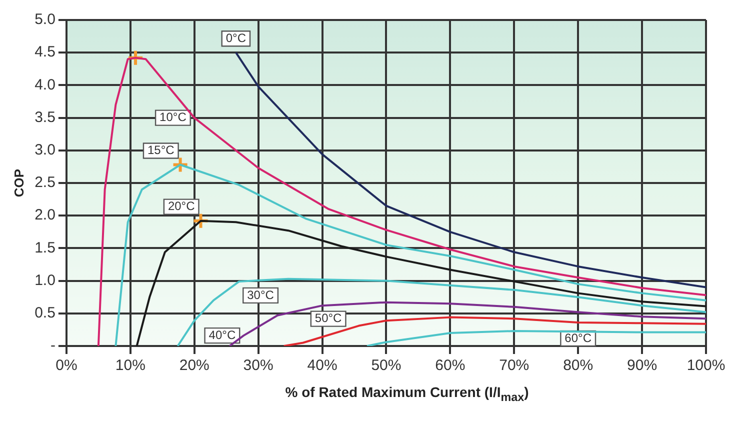 The width and height of the screenshot is (754, 425). I want to click on series-label: 40°C, so click(222, 335).